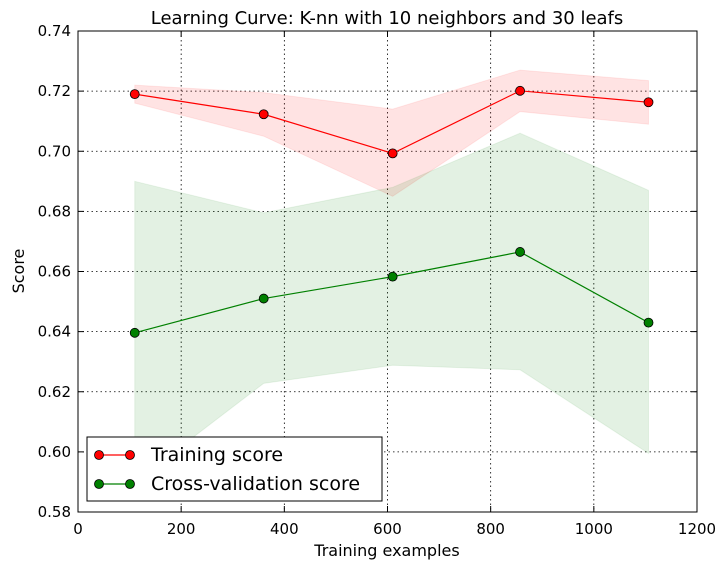 The width and height of the screenshot is (728, 575). What do you see at coordinates (54, 91) in the screenshot?
I see `y-tick-label: 0.72` at bounding box center [54, 91].